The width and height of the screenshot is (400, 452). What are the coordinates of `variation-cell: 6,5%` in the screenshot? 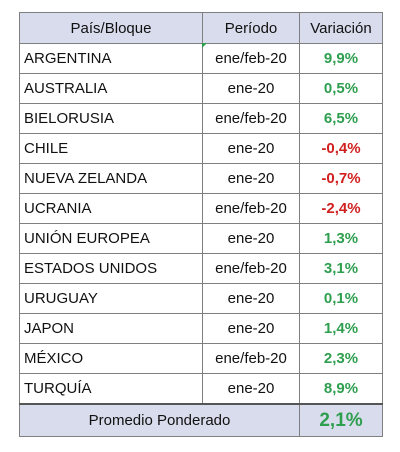 It's located at (341, 118).